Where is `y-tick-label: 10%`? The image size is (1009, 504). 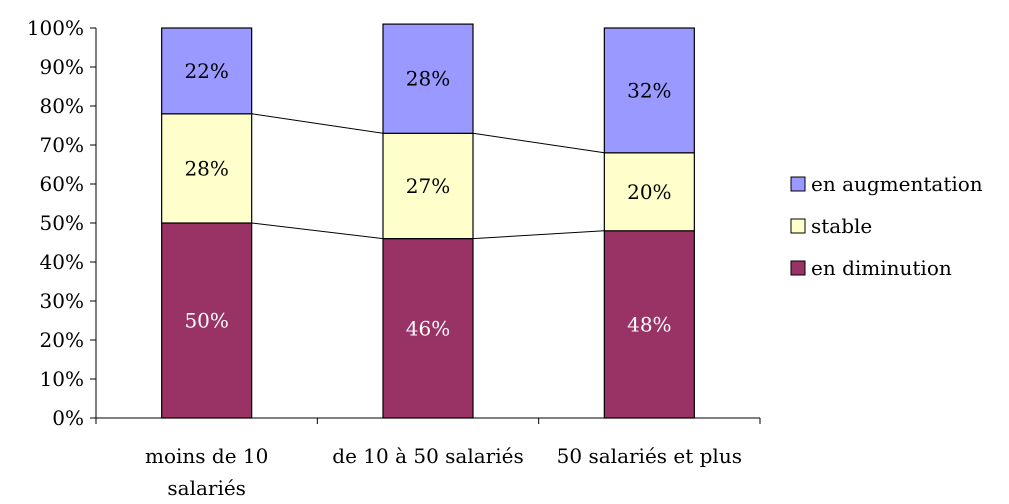 y-tick-label: 10% is located at coordinates (62, 379).